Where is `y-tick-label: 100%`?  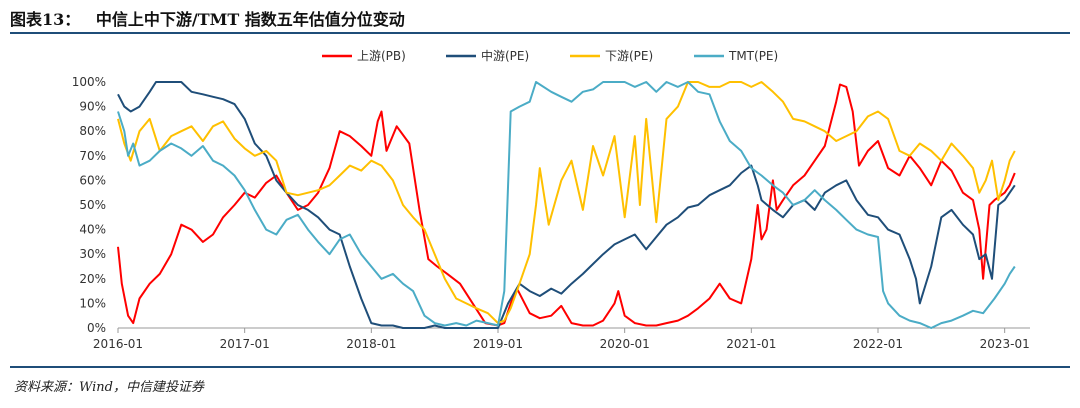
y-tick-label: 100% is located at coordinates (89, 82).